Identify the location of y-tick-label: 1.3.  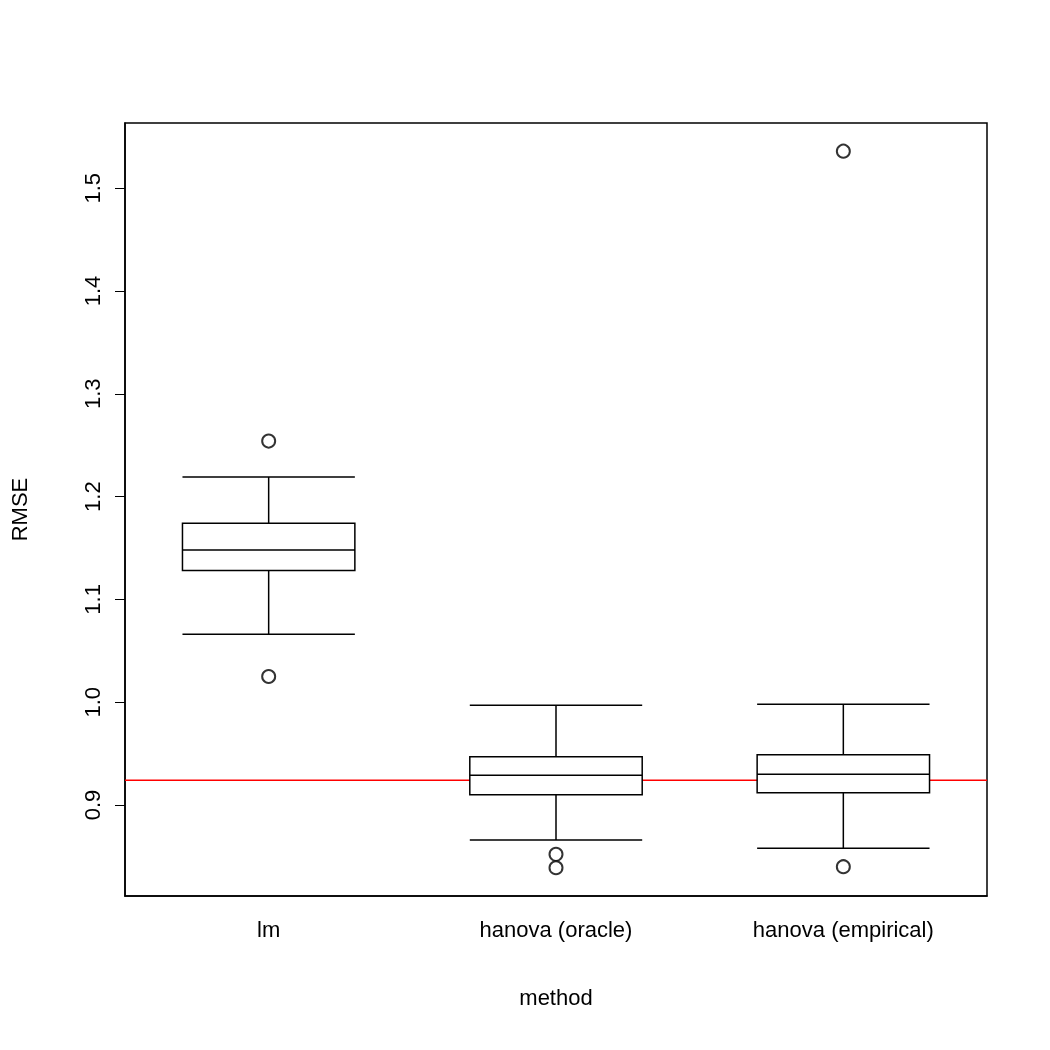
(92, 394).